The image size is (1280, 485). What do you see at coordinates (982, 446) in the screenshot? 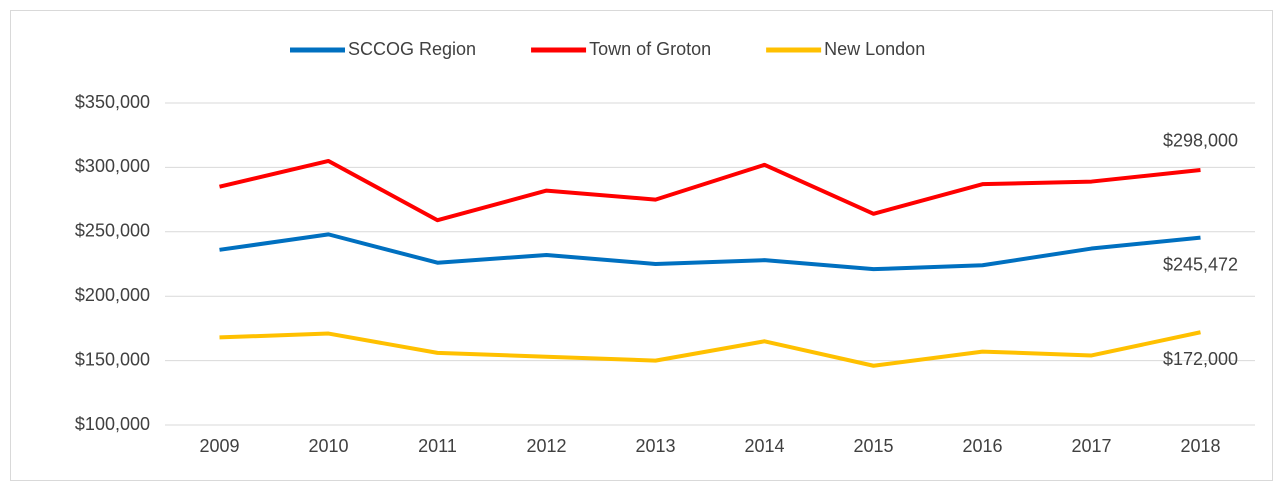
I see `x-tick-label: 2016` at bounding box center [982, 446].